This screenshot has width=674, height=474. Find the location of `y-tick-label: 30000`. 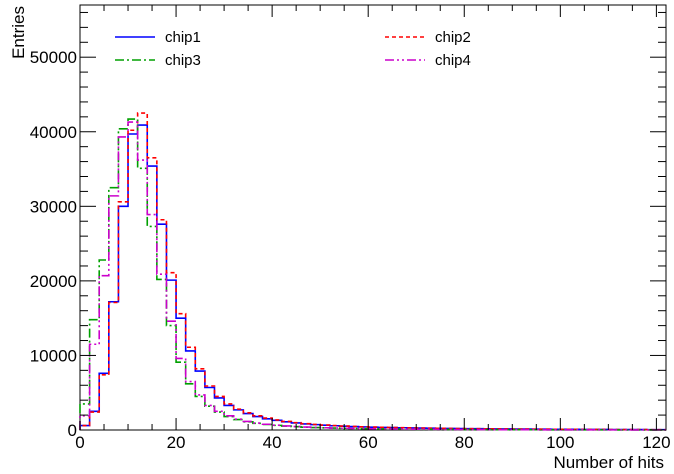

y-tick-label: 30000 is located at coordinates (53, 206).